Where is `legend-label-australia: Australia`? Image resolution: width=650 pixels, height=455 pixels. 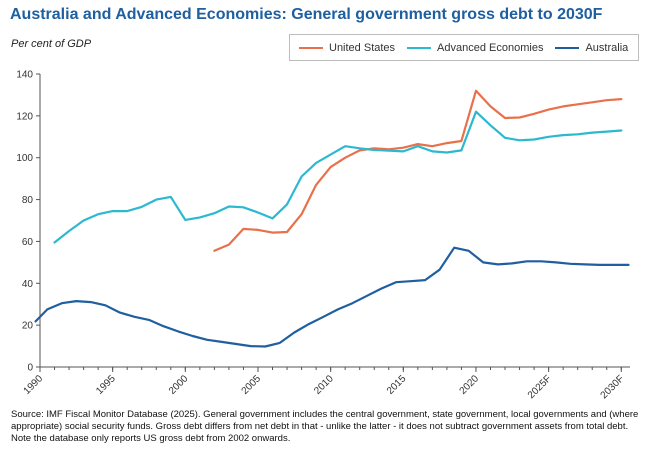 legend-label-australia: Australia is located at coordinates (607, 47).